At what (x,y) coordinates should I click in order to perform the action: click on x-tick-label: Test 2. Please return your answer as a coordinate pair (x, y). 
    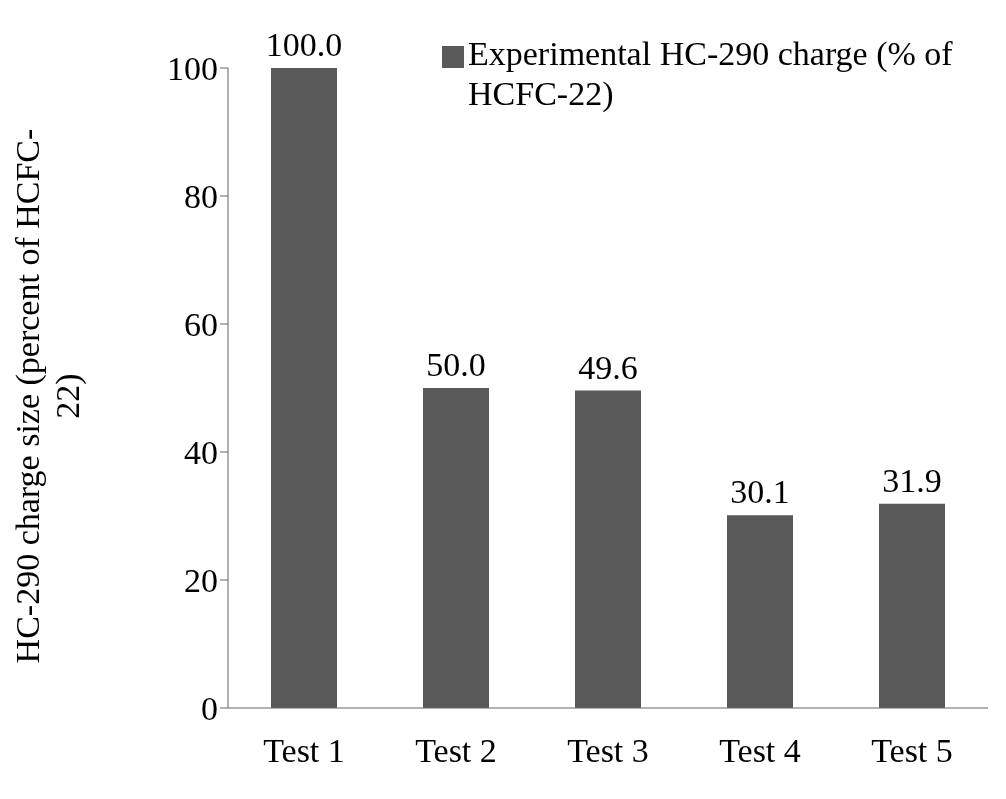
    Looking at the image, I should click on (456, 751).